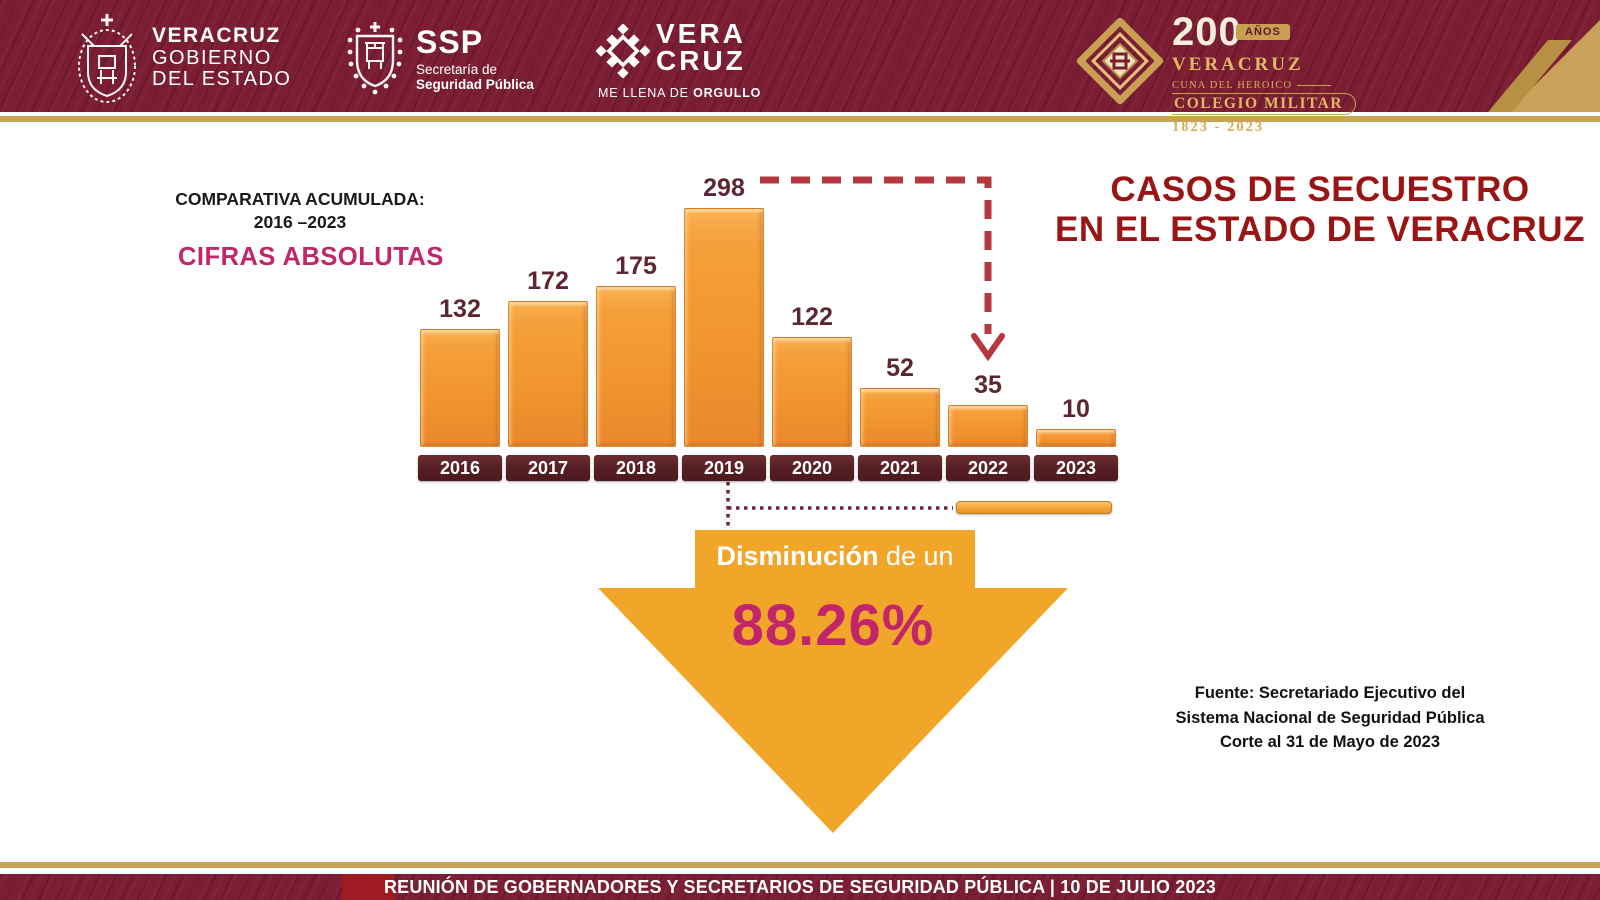 The height and width of the screenshot is (900, 1600). What do you see at coordinates (548, 468) in the screenshot?
I see `year-label-2017: 2017` at bounding box center [548, 468].